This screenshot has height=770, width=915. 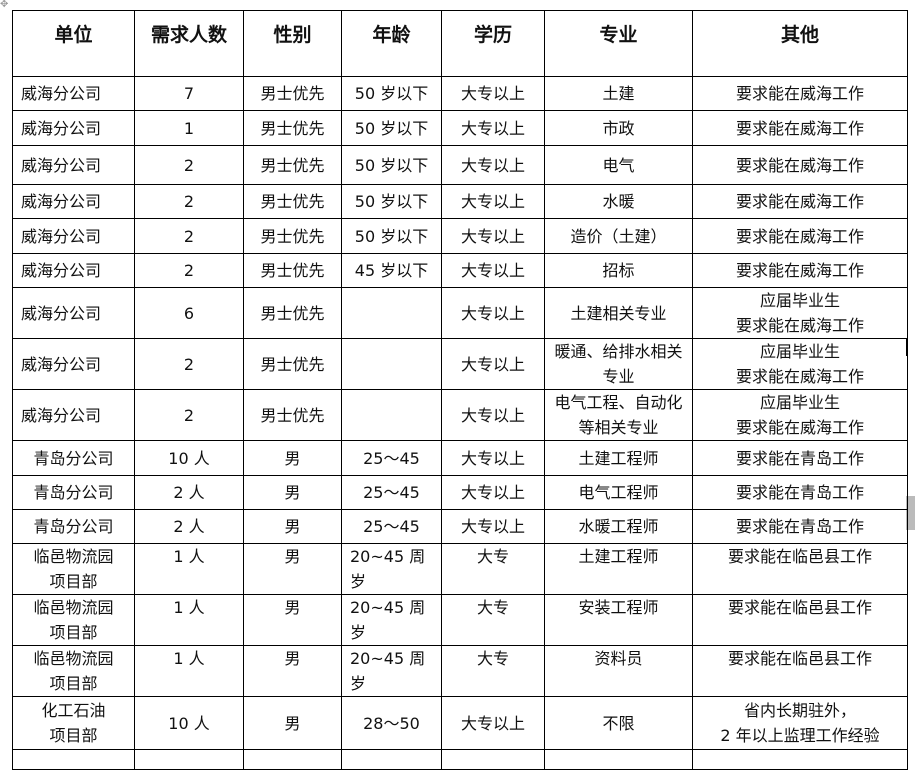 What do you see at coordinates (618, 620) in the screenshot?
I see `cell-major: 安装工程师` at bounding box center [618, 620].